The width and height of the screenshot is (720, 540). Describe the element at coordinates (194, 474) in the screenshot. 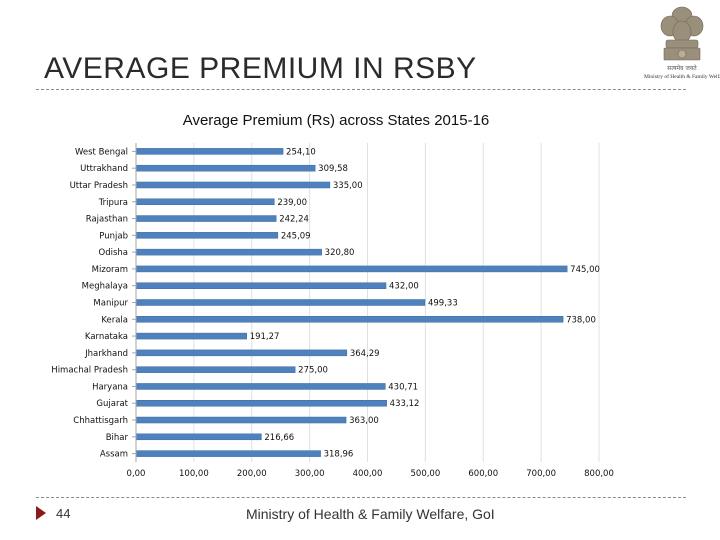

I see `x-tick-label: 100,00` at that location.